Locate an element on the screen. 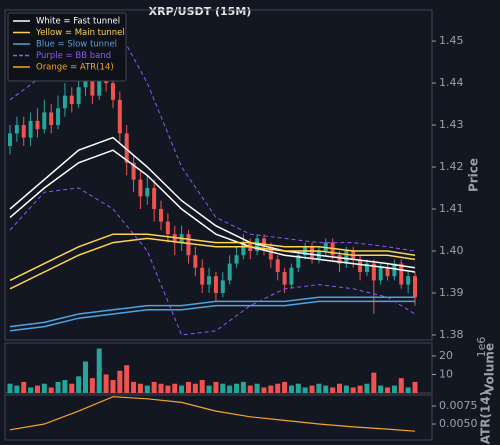 This screenshot has height=445, width=500. legend-label: Blue = Slow tunnel is located at coordinates (76, 45).